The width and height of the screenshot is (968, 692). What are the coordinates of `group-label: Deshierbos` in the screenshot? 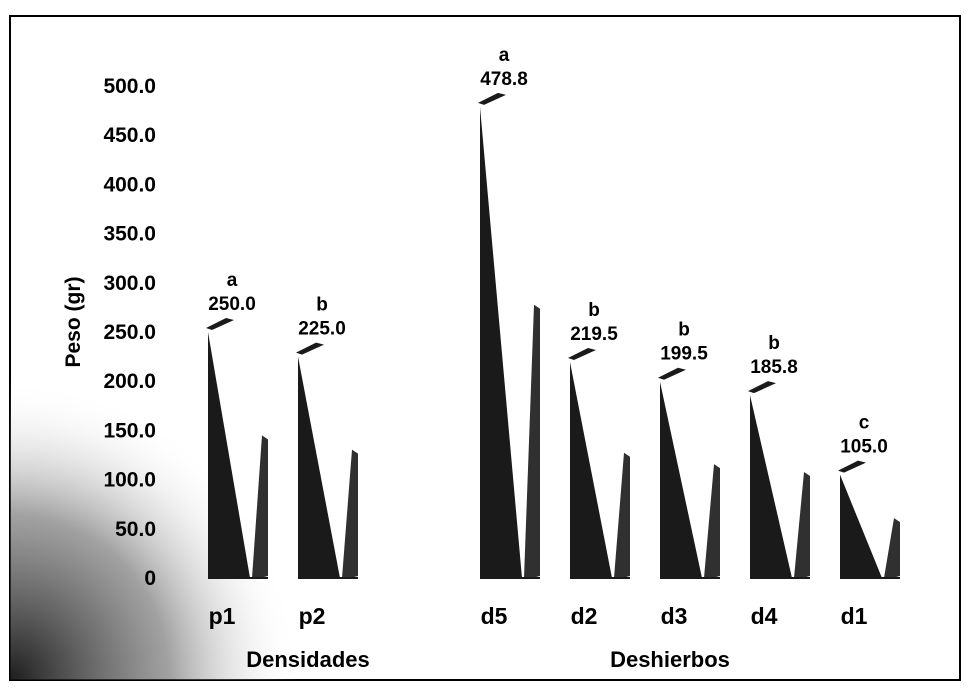 It's located at (670, 659).